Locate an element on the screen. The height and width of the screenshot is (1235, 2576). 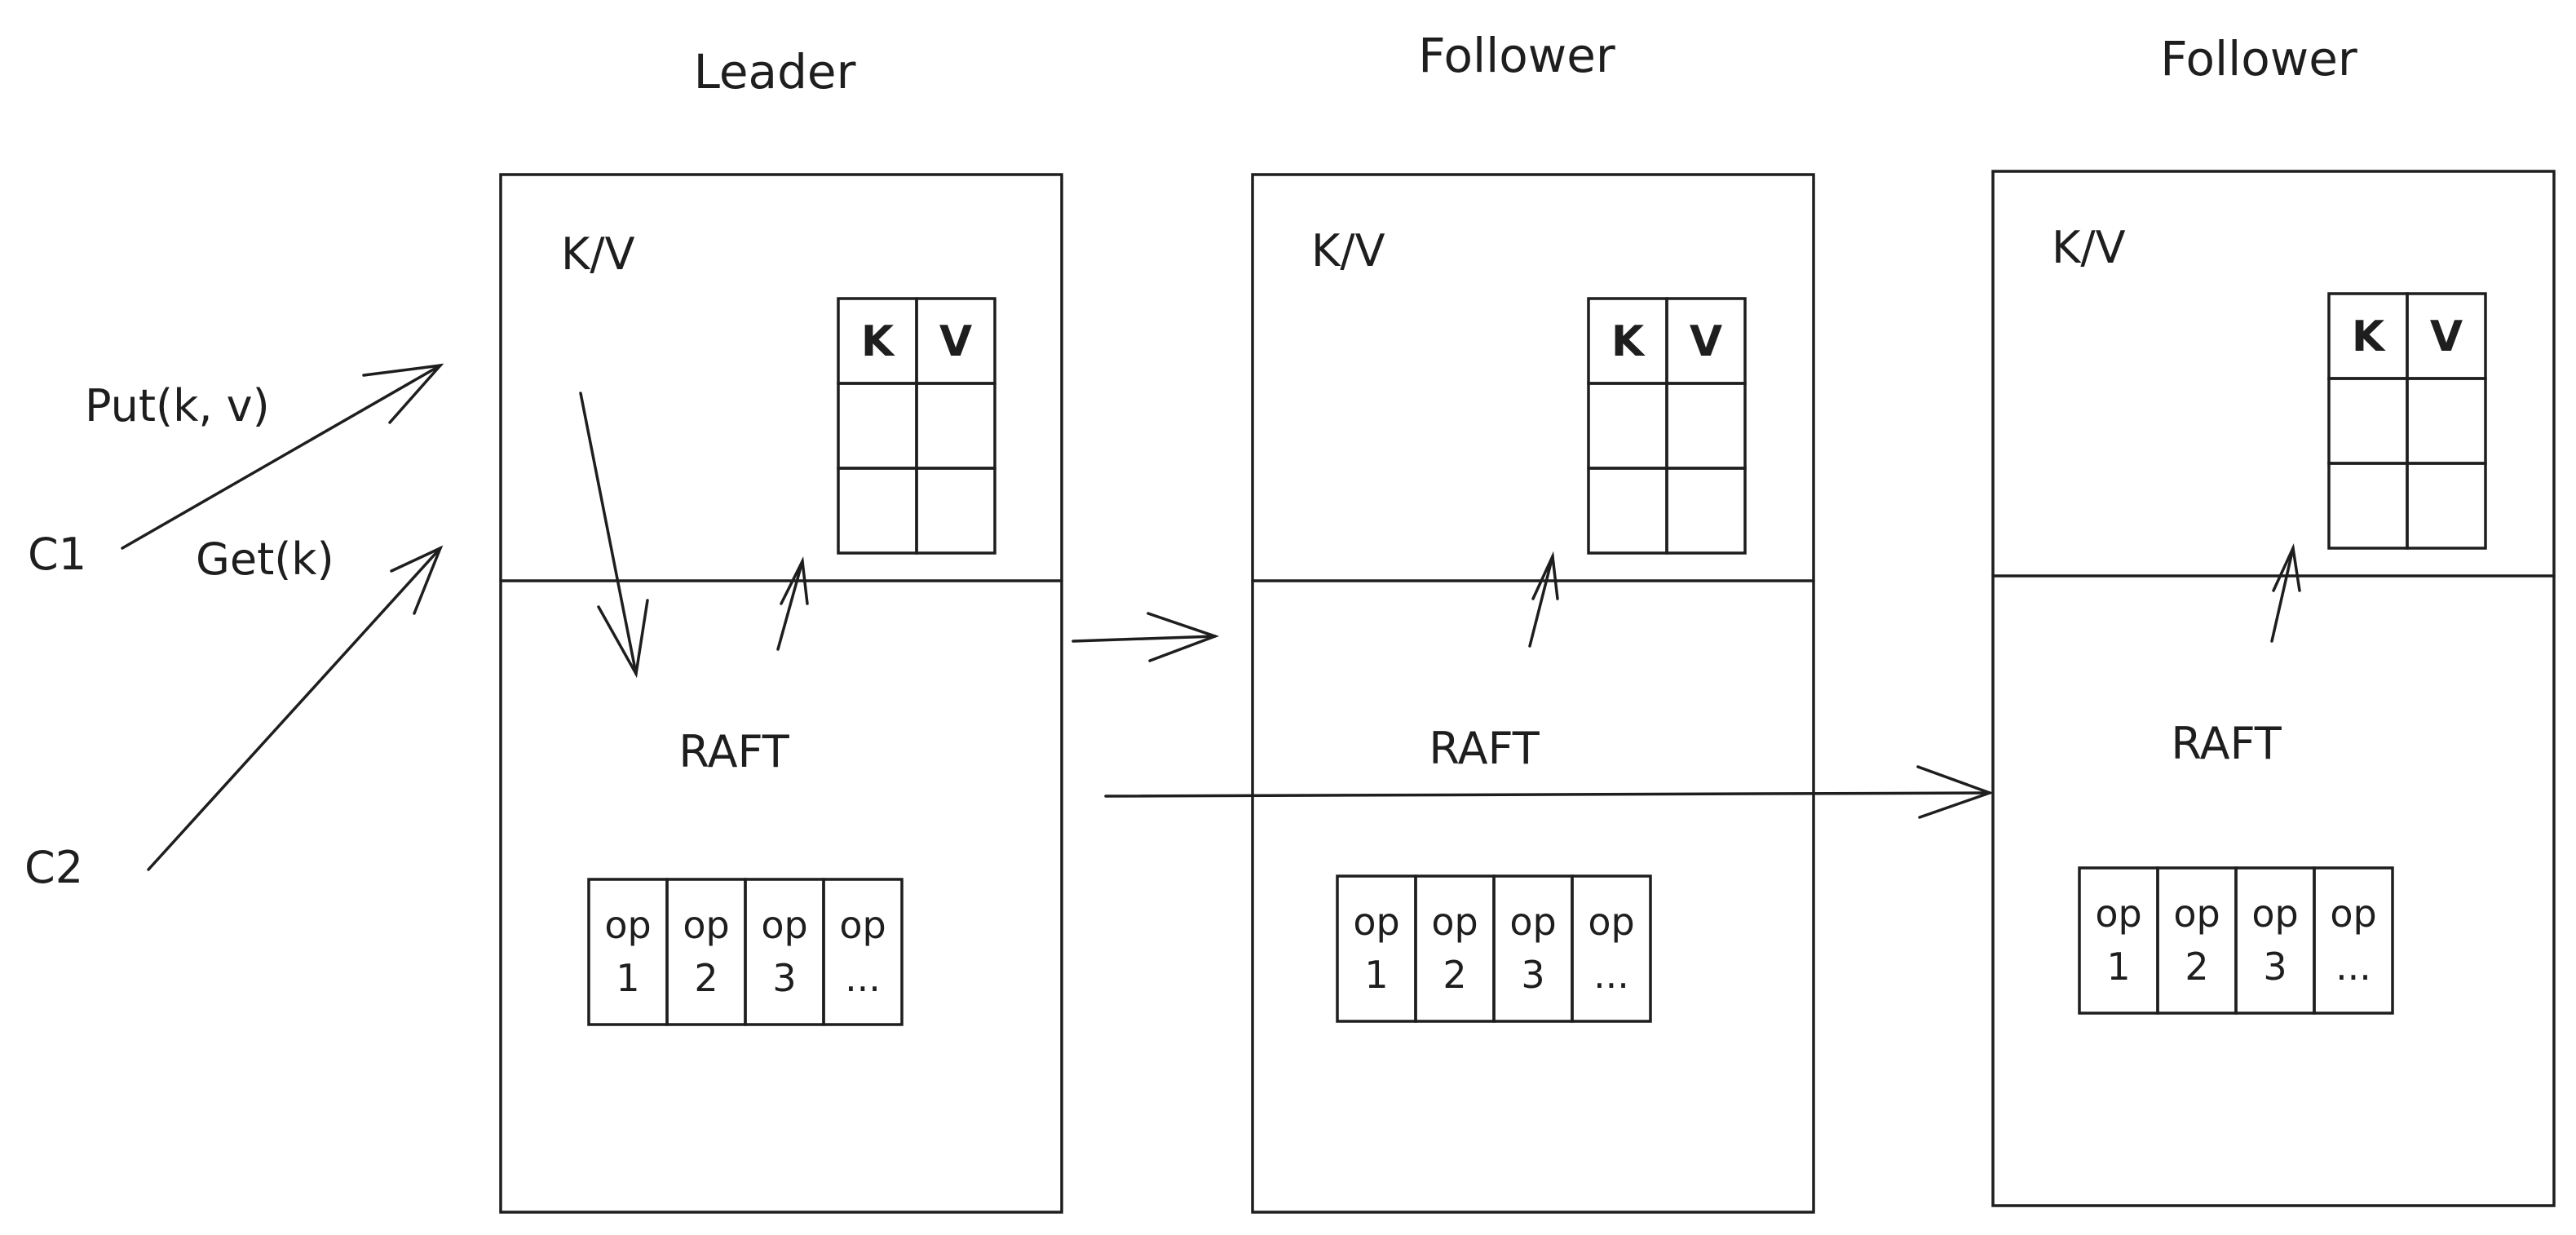
client-c2-label: C2 is located at coordinates (53, 867).